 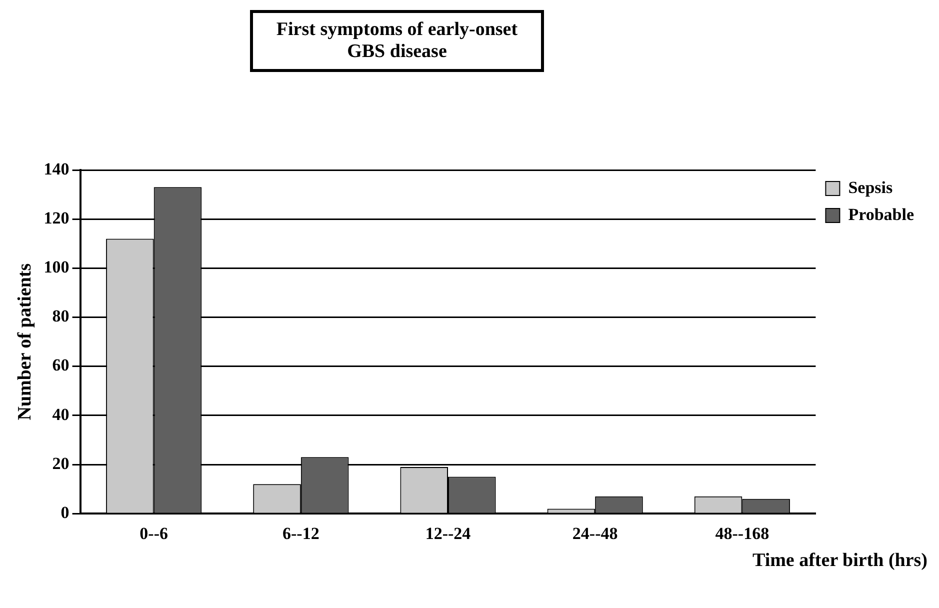 What do you see at coordinates (840, 561) in the screenshot?
I see `x-axis-title: Time after birth (hrs)` at bounding box center [840, 561].